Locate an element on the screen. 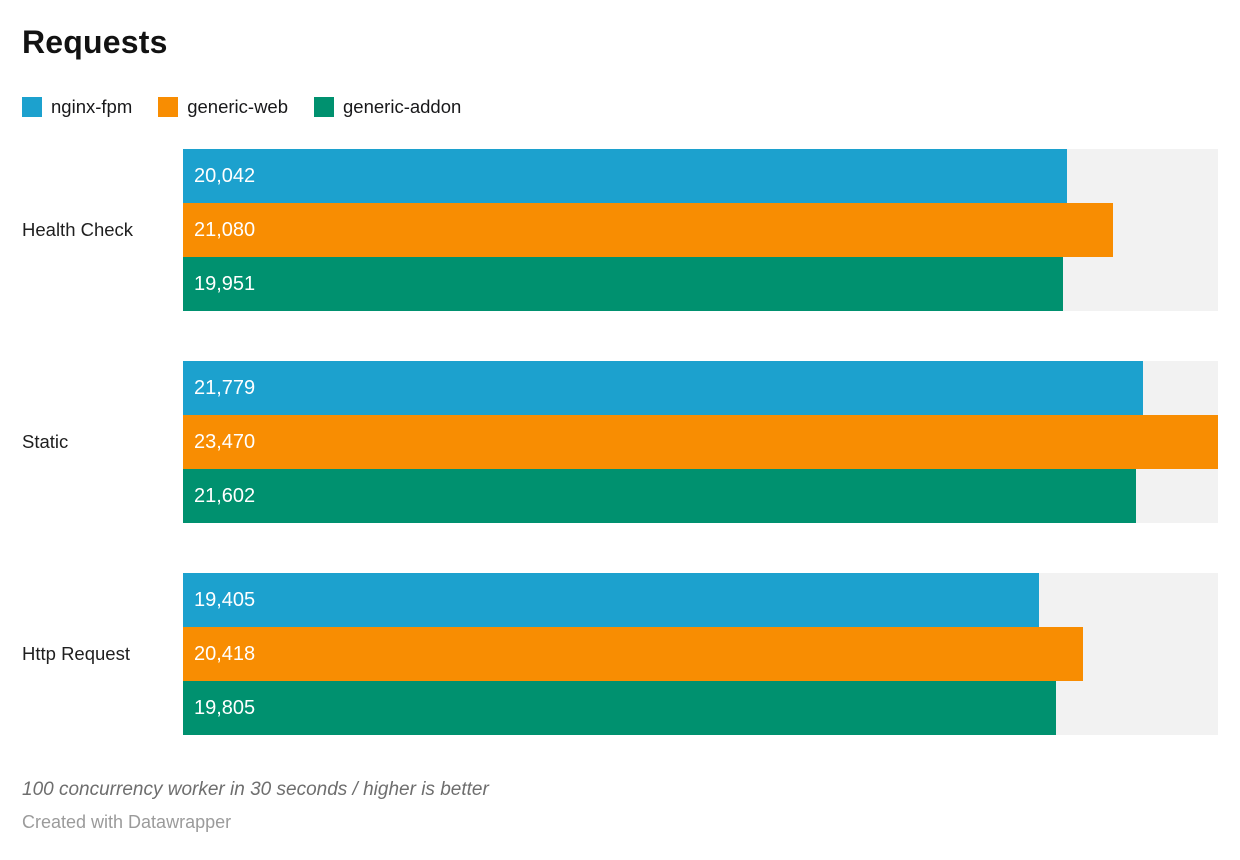  value-label: 20,042 is located at coordinates (225, 175).